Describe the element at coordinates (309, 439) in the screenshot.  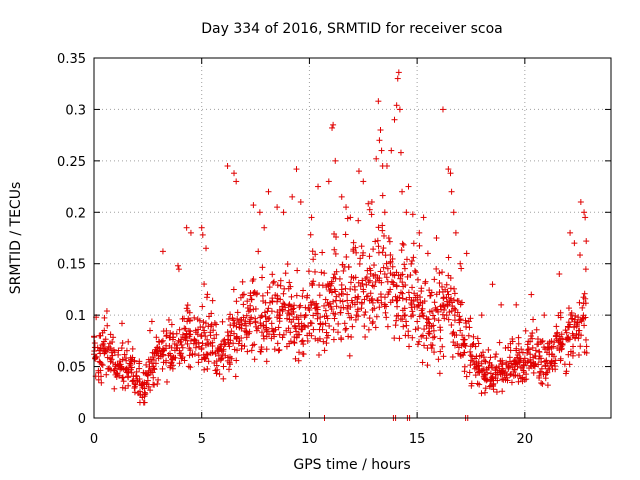
I see `x-tick-label: 10` at that location.